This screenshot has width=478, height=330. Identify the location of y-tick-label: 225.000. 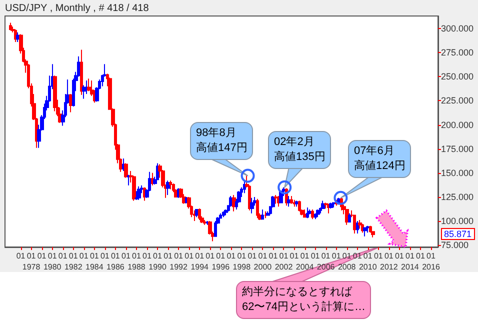
(457, 101).